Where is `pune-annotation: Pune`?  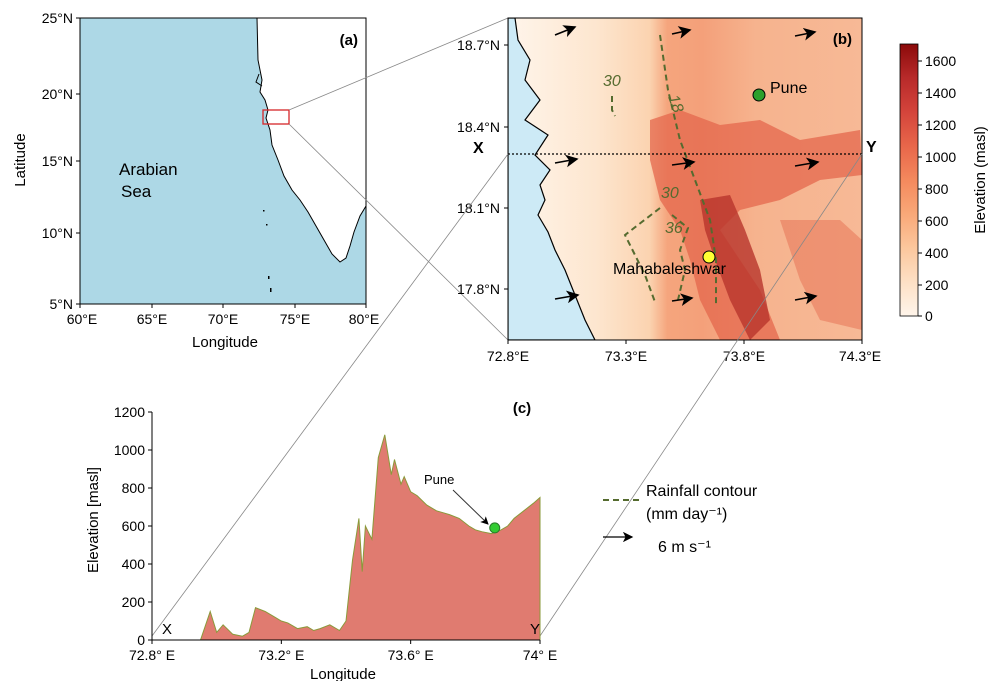 pune-annotation: Pune is located at coordinates (439, 479).